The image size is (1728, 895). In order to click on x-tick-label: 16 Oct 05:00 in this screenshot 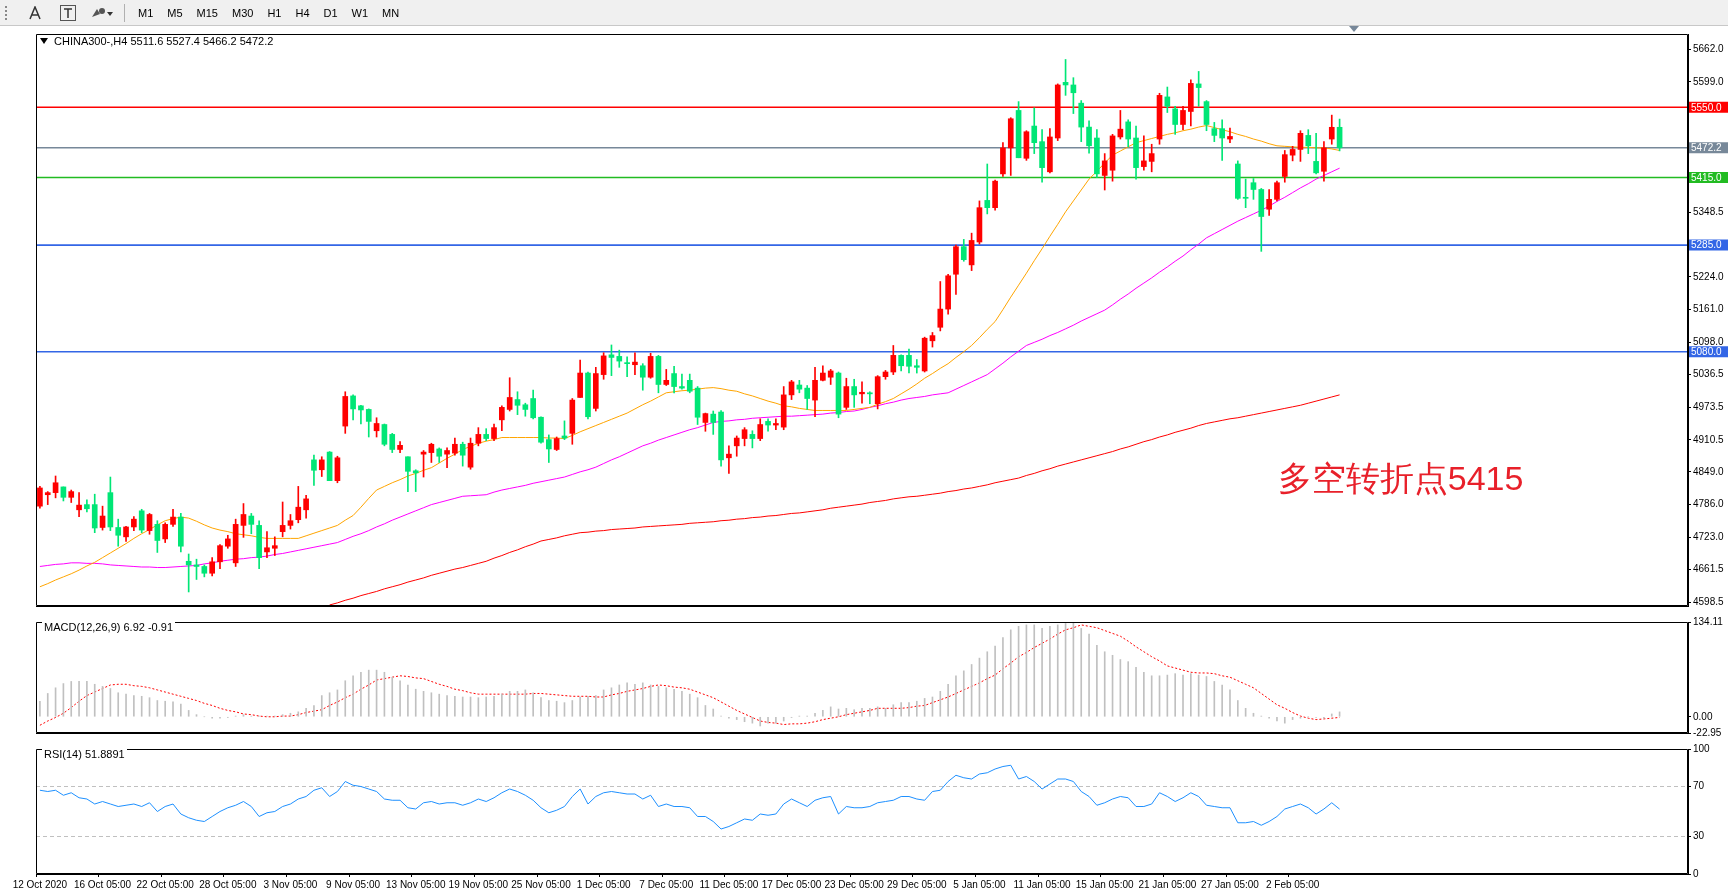, I will do `click(102, 884)`.